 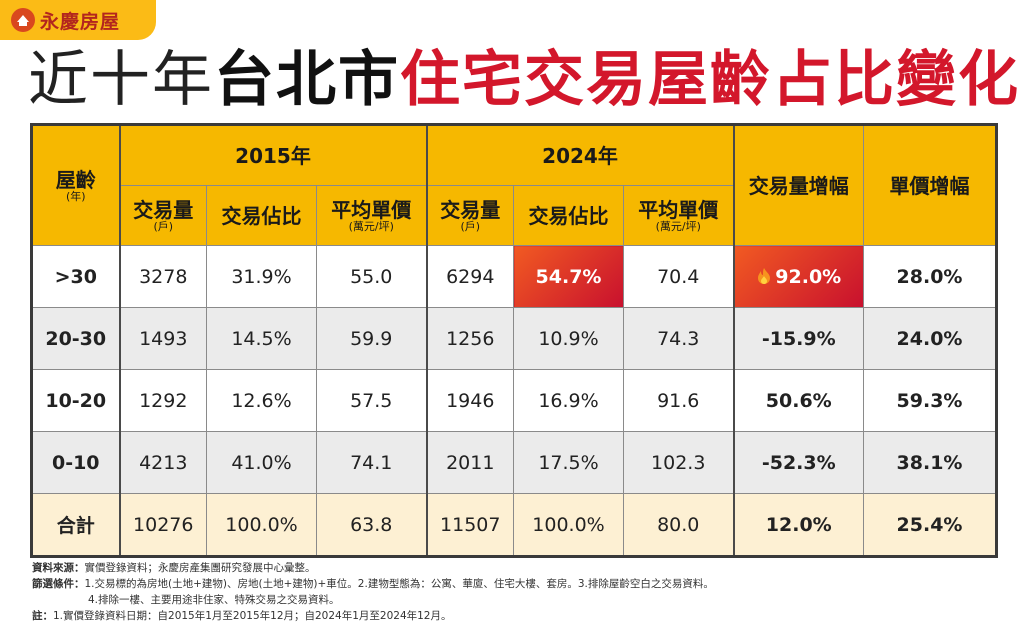 I want to click on table-cell: 12.0%, so click(x=798, y=525).